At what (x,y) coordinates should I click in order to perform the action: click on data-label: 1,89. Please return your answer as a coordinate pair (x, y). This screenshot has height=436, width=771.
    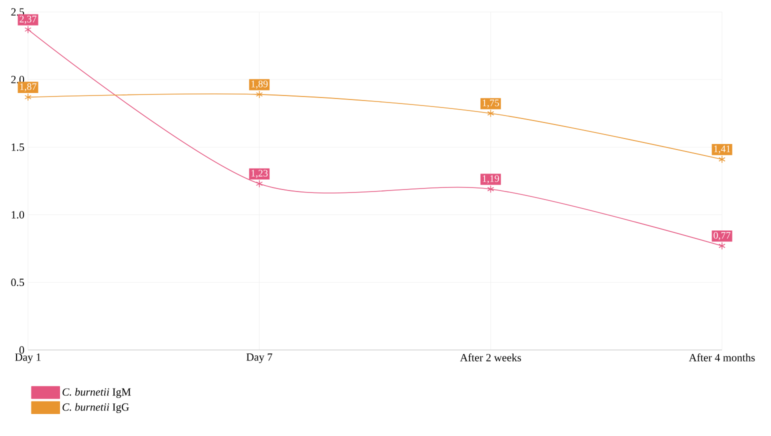
    Looking at the image, I should click on (260, 84).